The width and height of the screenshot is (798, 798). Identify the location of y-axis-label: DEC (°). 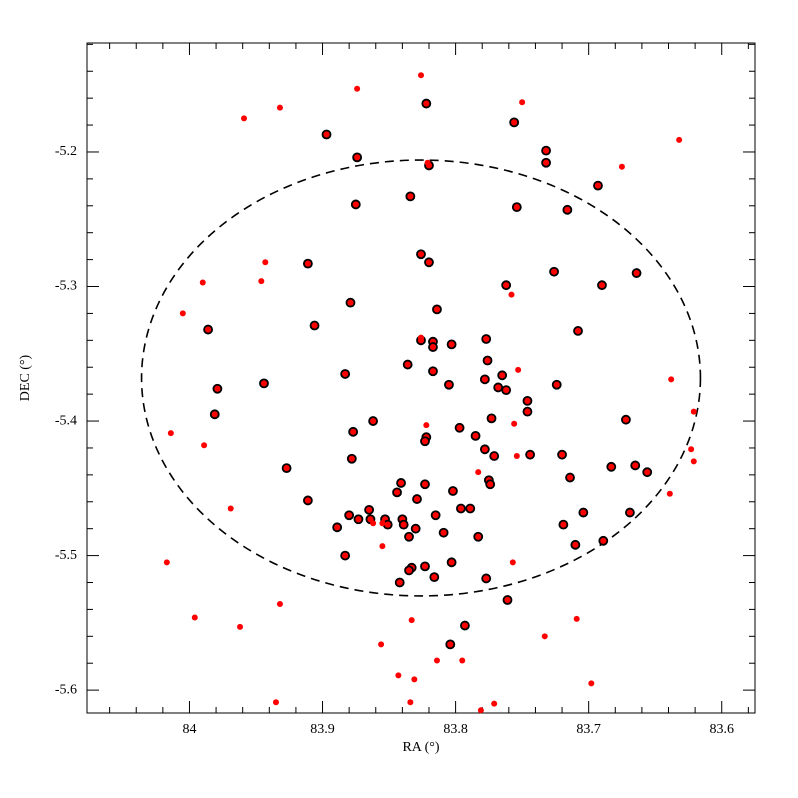
(25, 377).